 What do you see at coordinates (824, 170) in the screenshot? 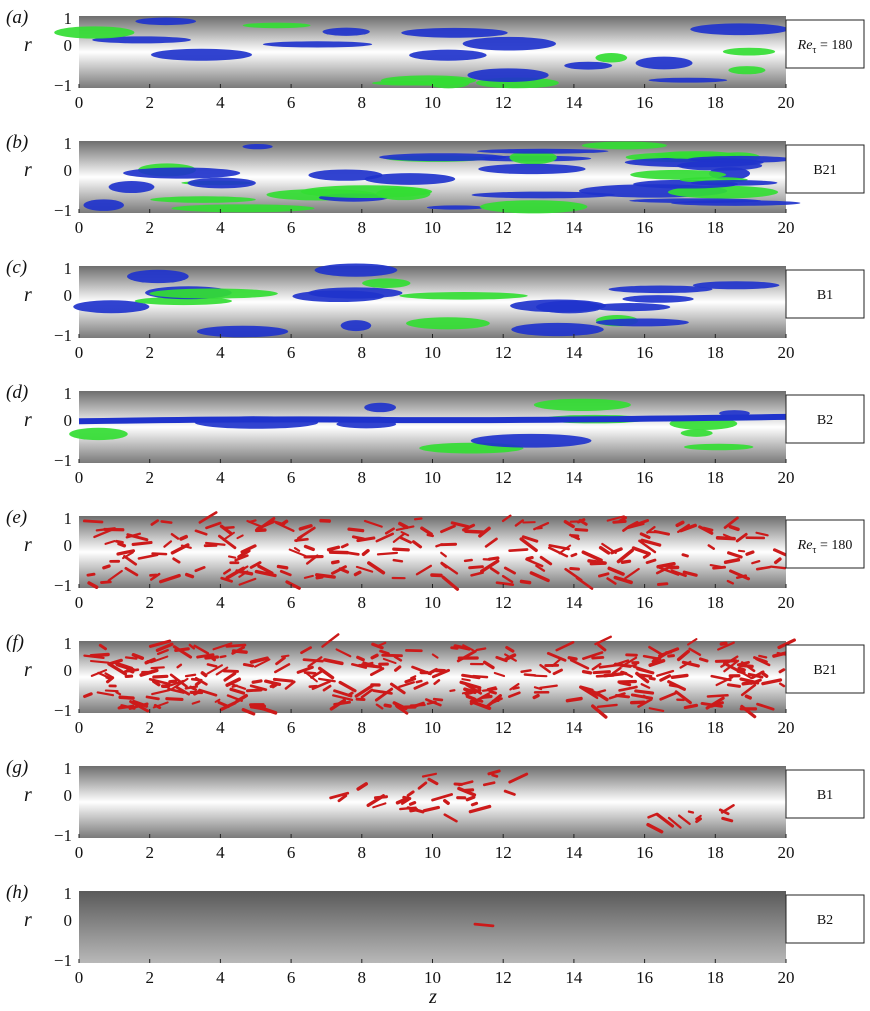
I see `case-label: B21` at bounding box center [824, 170].